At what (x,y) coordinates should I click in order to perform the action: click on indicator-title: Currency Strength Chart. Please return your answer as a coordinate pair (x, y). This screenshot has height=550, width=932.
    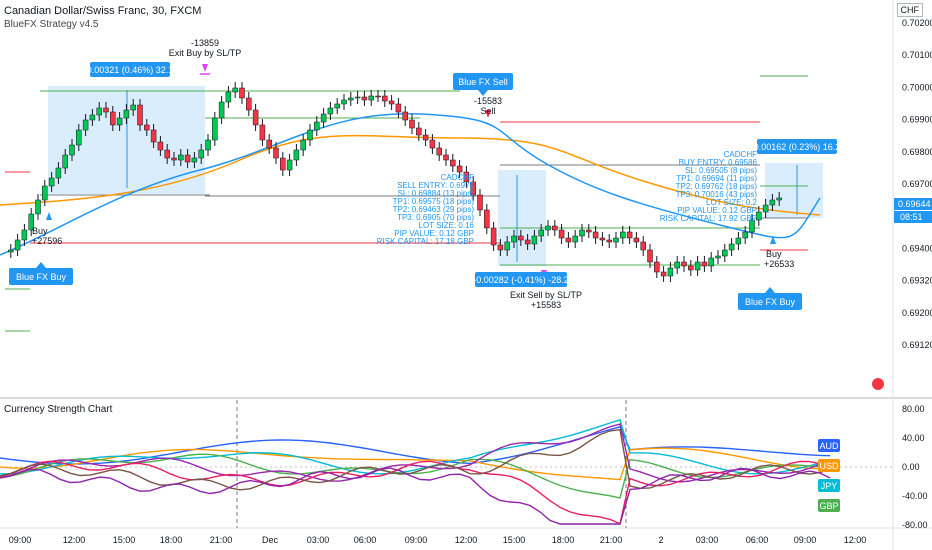
    Looking at the image, I should click on (58, 409).